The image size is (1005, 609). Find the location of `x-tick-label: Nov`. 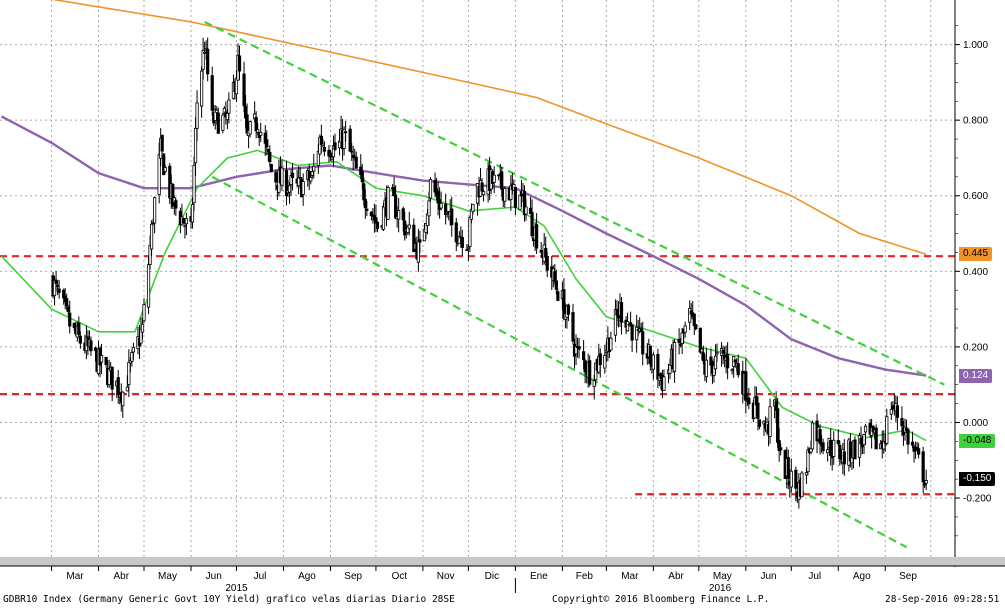

x-tick-label: Nov is located at coordinates (446, 576).